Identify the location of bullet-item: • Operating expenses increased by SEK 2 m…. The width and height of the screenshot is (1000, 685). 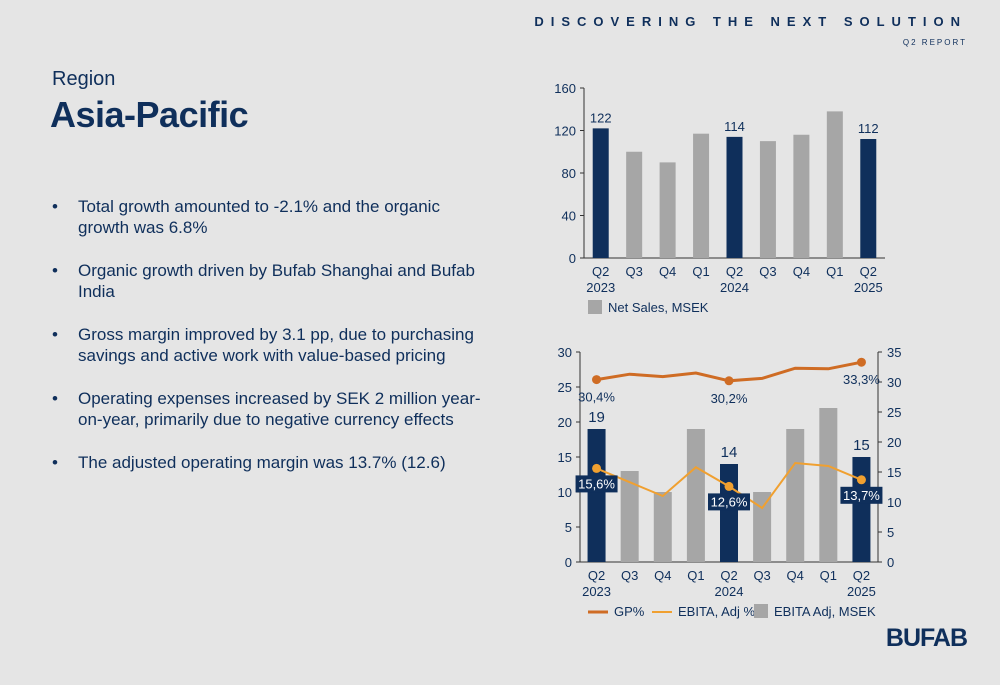
(272, 409).